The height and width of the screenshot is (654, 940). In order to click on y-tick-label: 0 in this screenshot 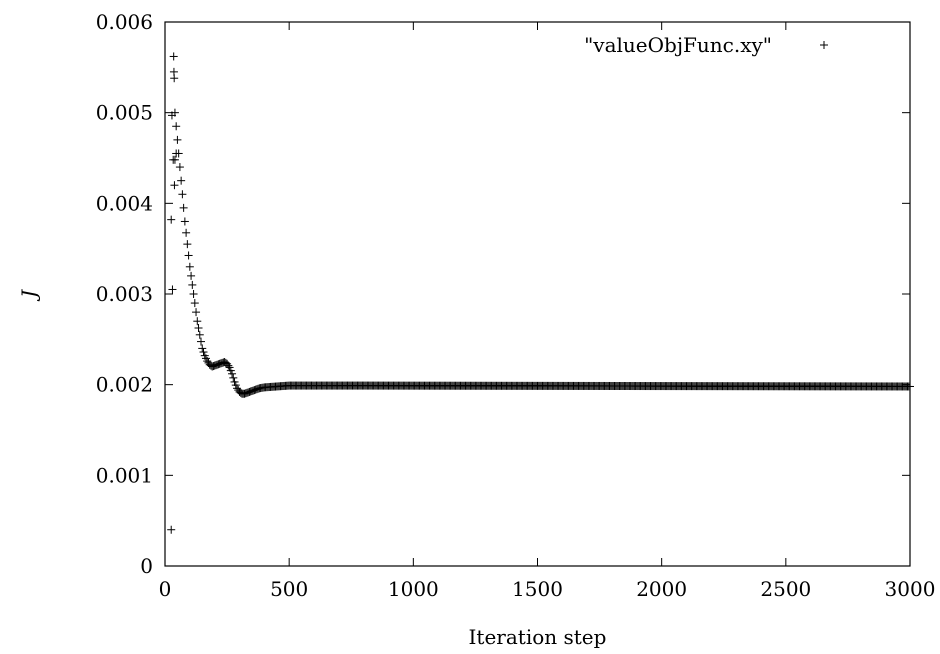, I will do `click(146, 566)`.